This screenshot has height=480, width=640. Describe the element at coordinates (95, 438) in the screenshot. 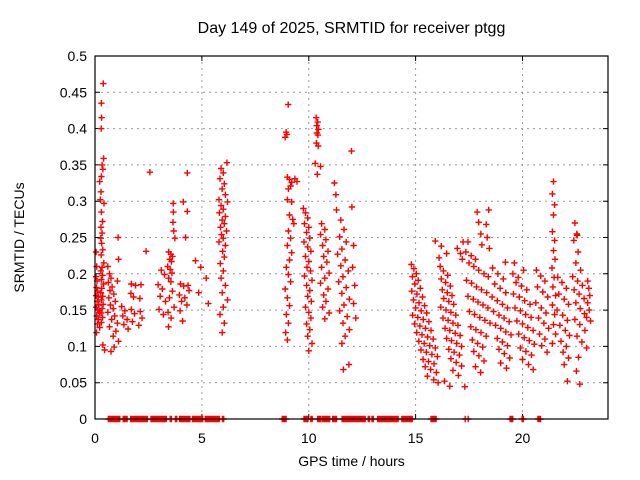

I see `x-tick-label: 0` at that location.